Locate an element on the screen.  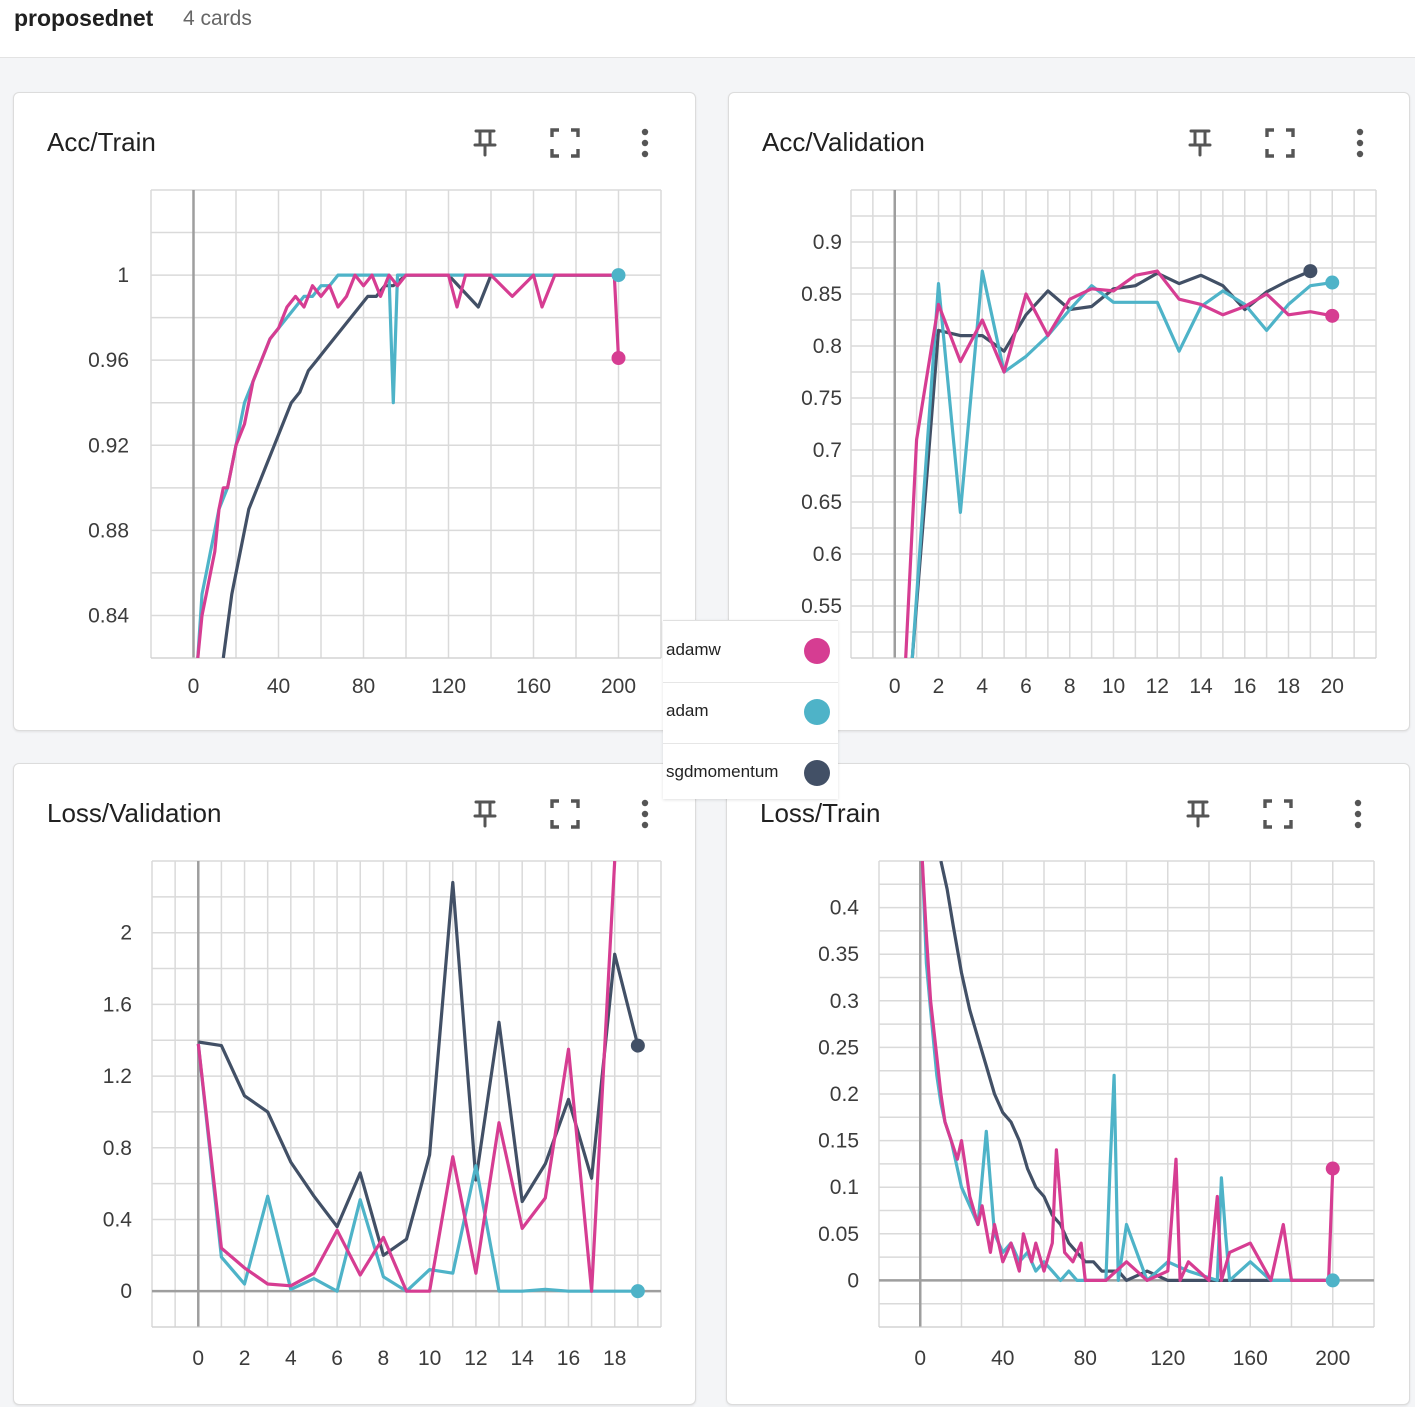
y-tick-label: 0.9 is located at coordinates (827, 242).